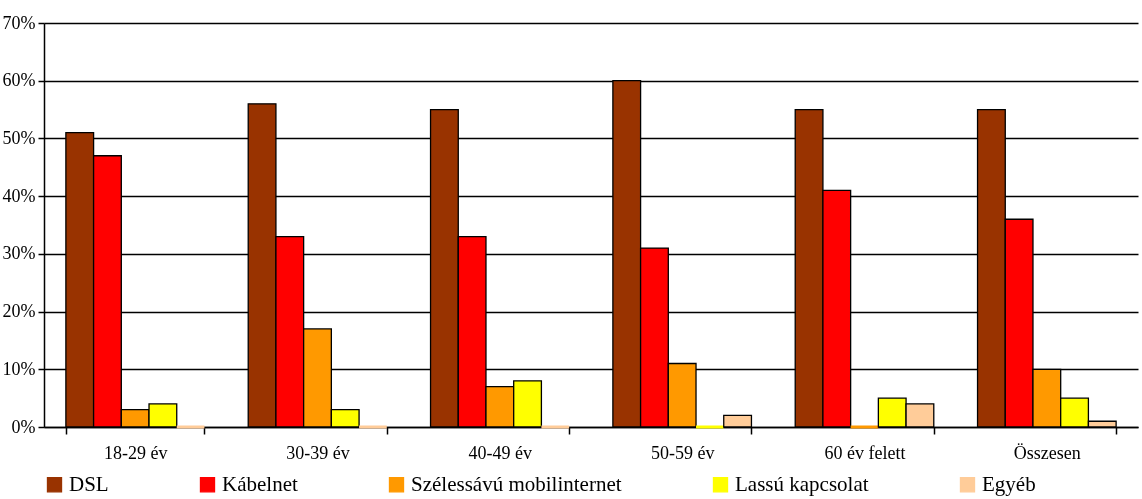 Image resolution: width=1142 pixels, height=499 pixels. I want to click on x-tick-label: 50-59 év, so click(682, 452).